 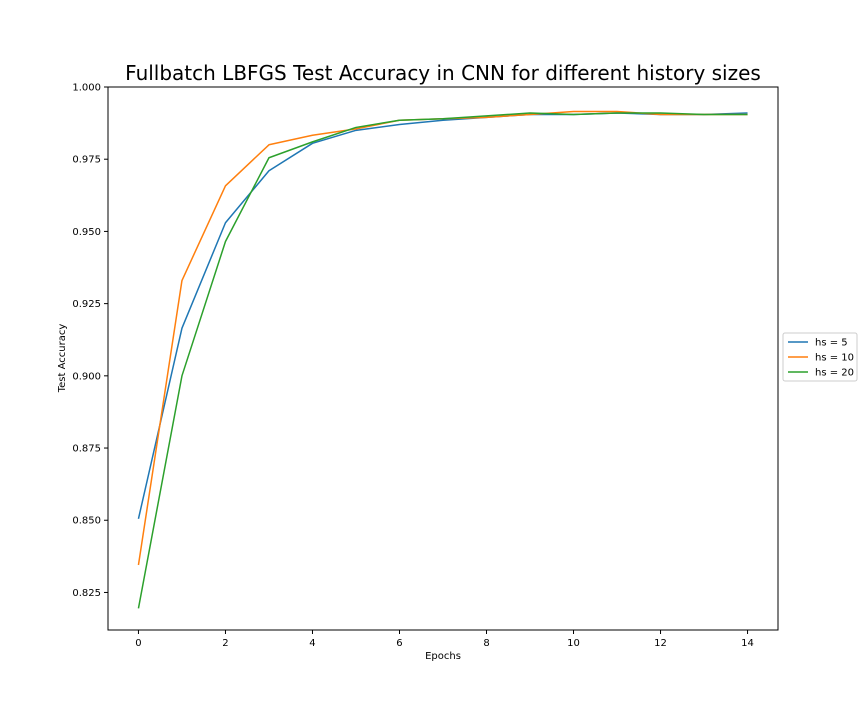 What do you see at coordinates (444, 639) in the screenshot?
I see `x-axis: 0 2 4 6 8 10 12 14` at bounding box center [444, 639].